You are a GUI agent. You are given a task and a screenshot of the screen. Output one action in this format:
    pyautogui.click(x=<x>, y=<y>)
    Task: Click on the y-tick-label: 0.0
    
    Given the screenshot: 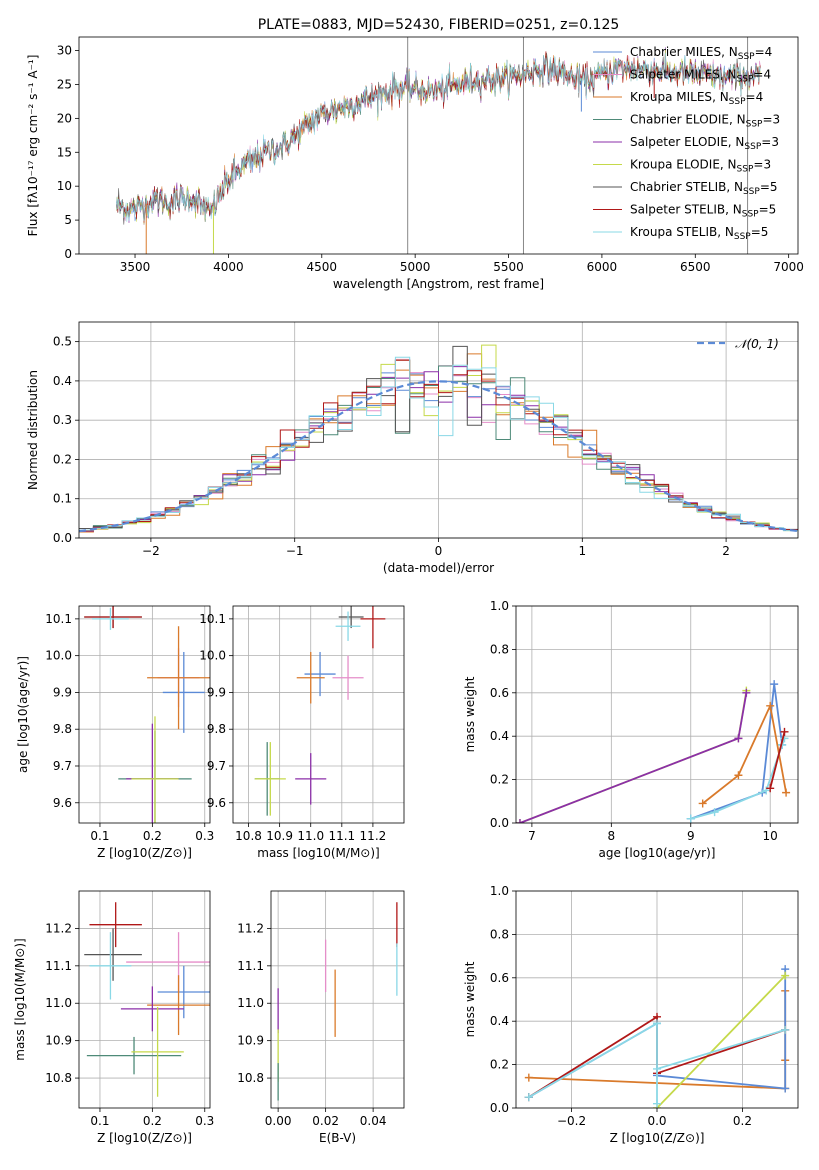 What is the action you would take?
    pyautogui.click(x=499, y=1108)
    